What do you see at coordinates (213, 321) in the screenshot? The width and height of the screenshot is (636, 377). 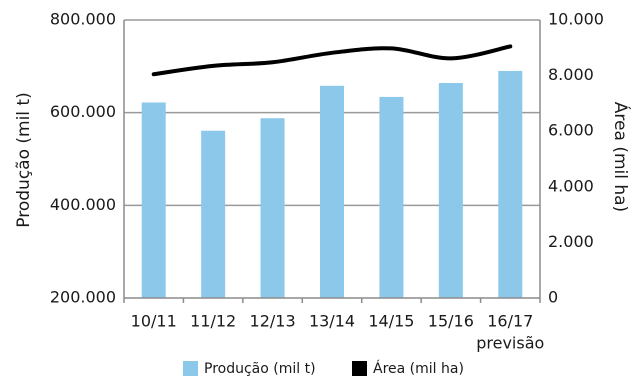 I see `x-tick-label: 11/12` at bounding box center [213, 321].